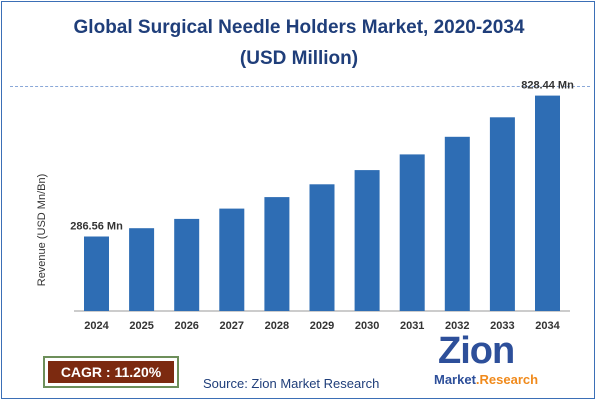 The image size is (598, 402). Describe the element at coordinates (457, 326) in the screenshot. I see `x-tick-label: 2032` at that location.